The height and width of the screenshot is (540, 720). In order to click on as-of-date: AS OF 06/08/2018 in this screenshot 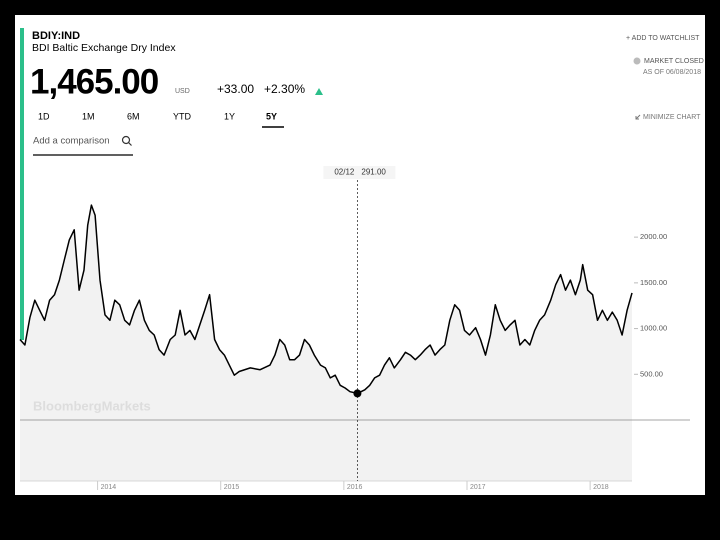, I will do `click(672, 72)`.